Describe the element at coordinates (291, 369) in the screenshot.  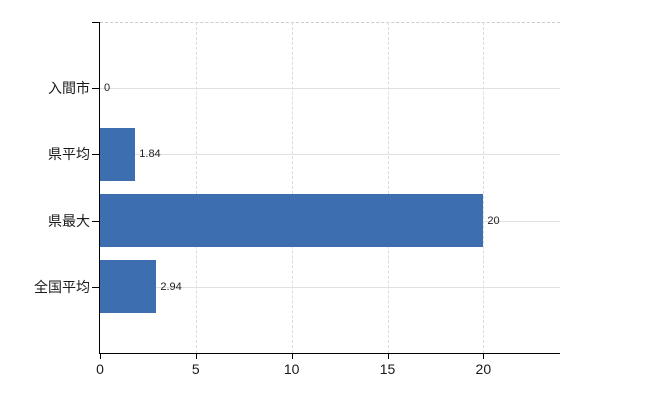
I see `x-tick-label: 10` at that location.